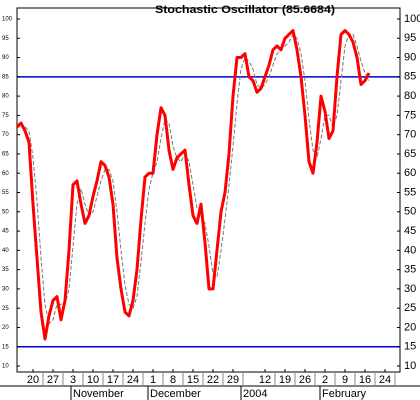  What do you see at coordinates (5, 116) in the screenshot?
I see `y-tick-label-left: 75` at bounding box center [5, 116].